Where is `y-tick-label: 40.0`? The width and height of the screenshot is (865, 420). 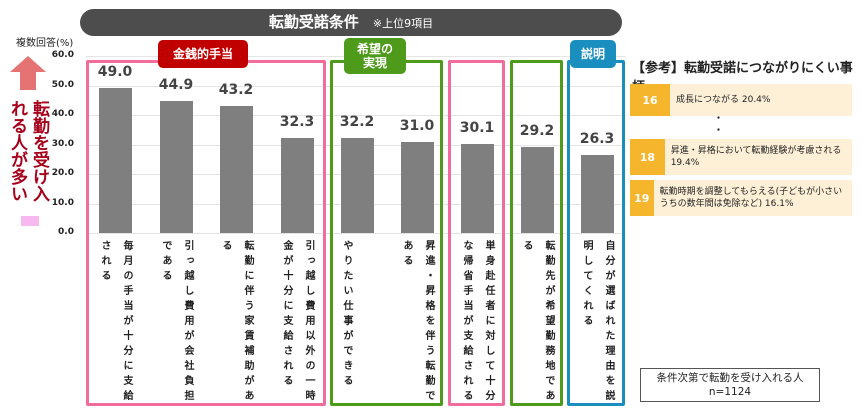
y-tick-label: 40.0 is located at coordinates (62, 114).